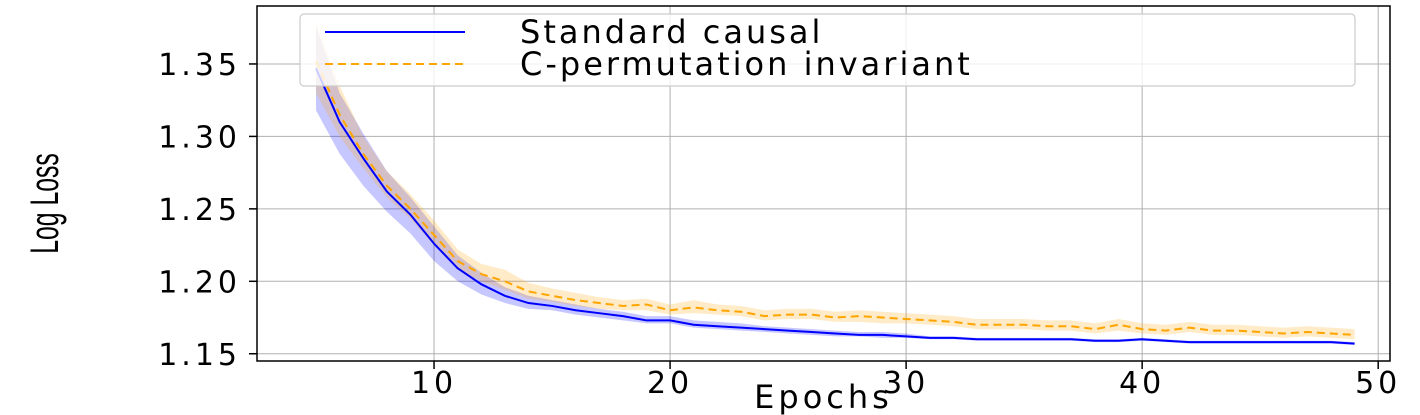 Image resolution: width=1420 pixels, height=415 pixels. What do you see at coordinates (434, 383) in the screenshot?
I see `x-tick-label: 10` at bounding box center [434, 383].